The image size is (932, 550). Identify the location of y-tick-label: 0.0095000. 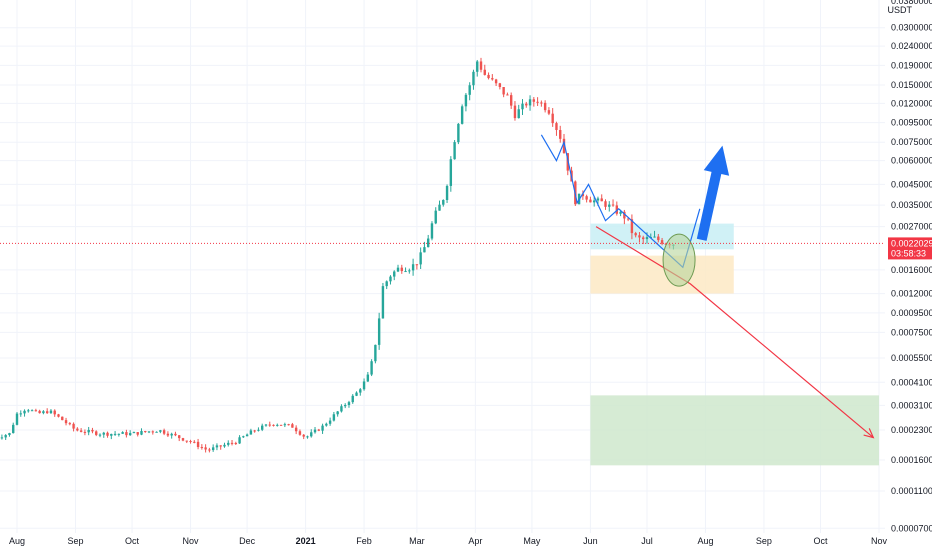
(911, 123).